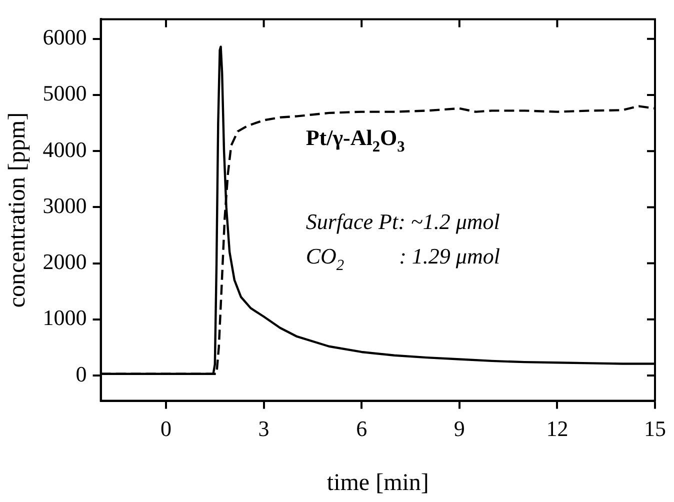  What do you see at coordinates (166, 428) in the screenshot?
I see `x-tick-label: 0` at bounding box center [166, 428].